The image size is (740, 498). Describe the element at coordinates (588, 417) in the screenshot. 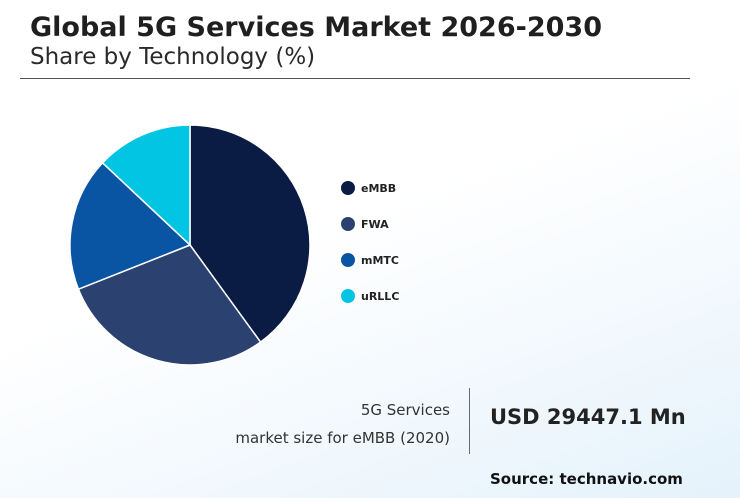

I see `stat-value: USD 29447.1 Mn` at that location.